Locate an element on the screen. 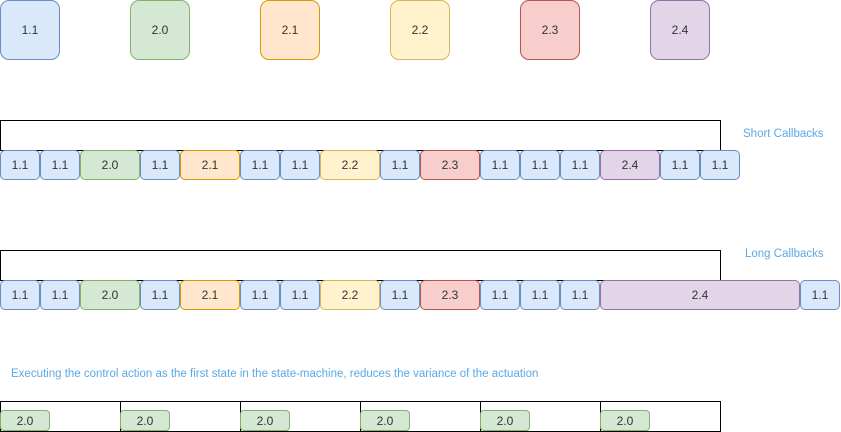 This screenshot has width=841, height=432. short-callbacks-label: Short Callbacks is located at coordinates (783, 134).